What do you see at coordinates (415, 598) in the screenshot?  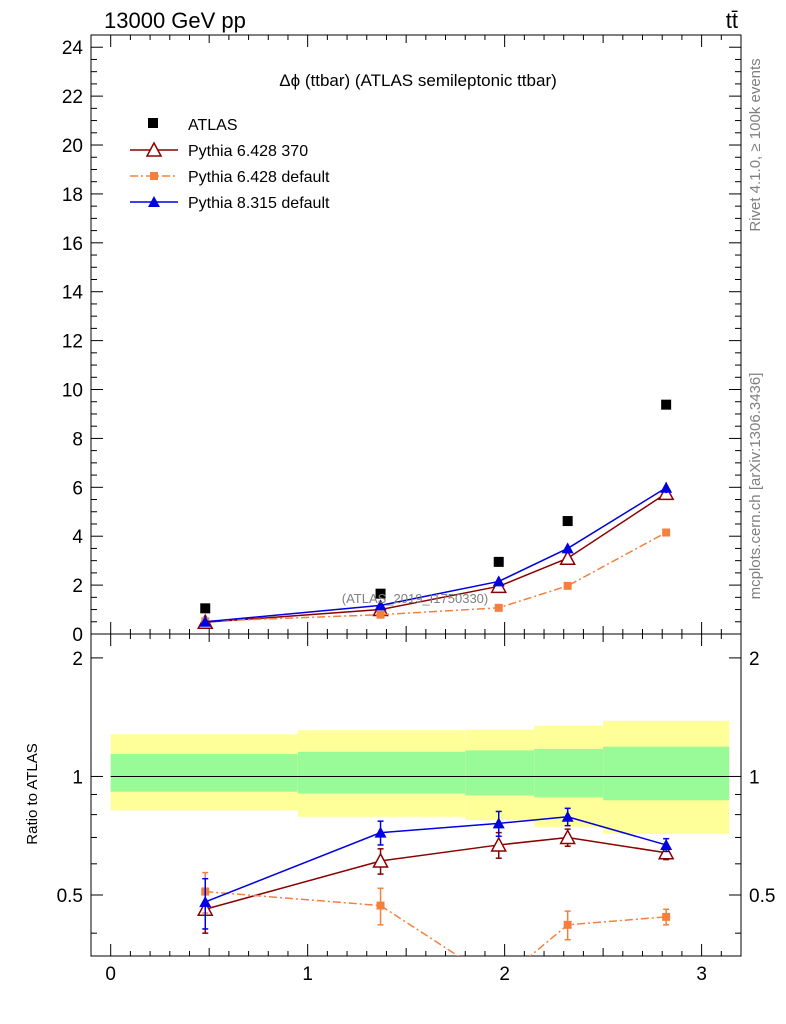 I see `watermark-label: (ATLAS_2019_I1750330)` at bounding box center [415, 598].